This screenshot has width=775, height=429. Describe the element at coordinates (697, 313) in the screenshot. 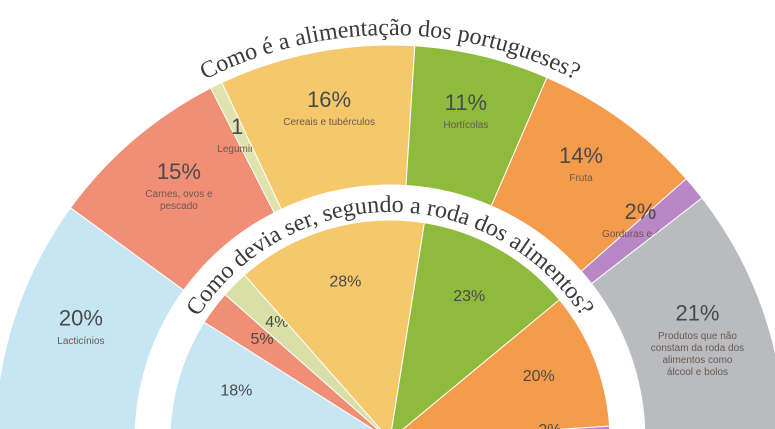

I see `value-label: 21%` at that location.